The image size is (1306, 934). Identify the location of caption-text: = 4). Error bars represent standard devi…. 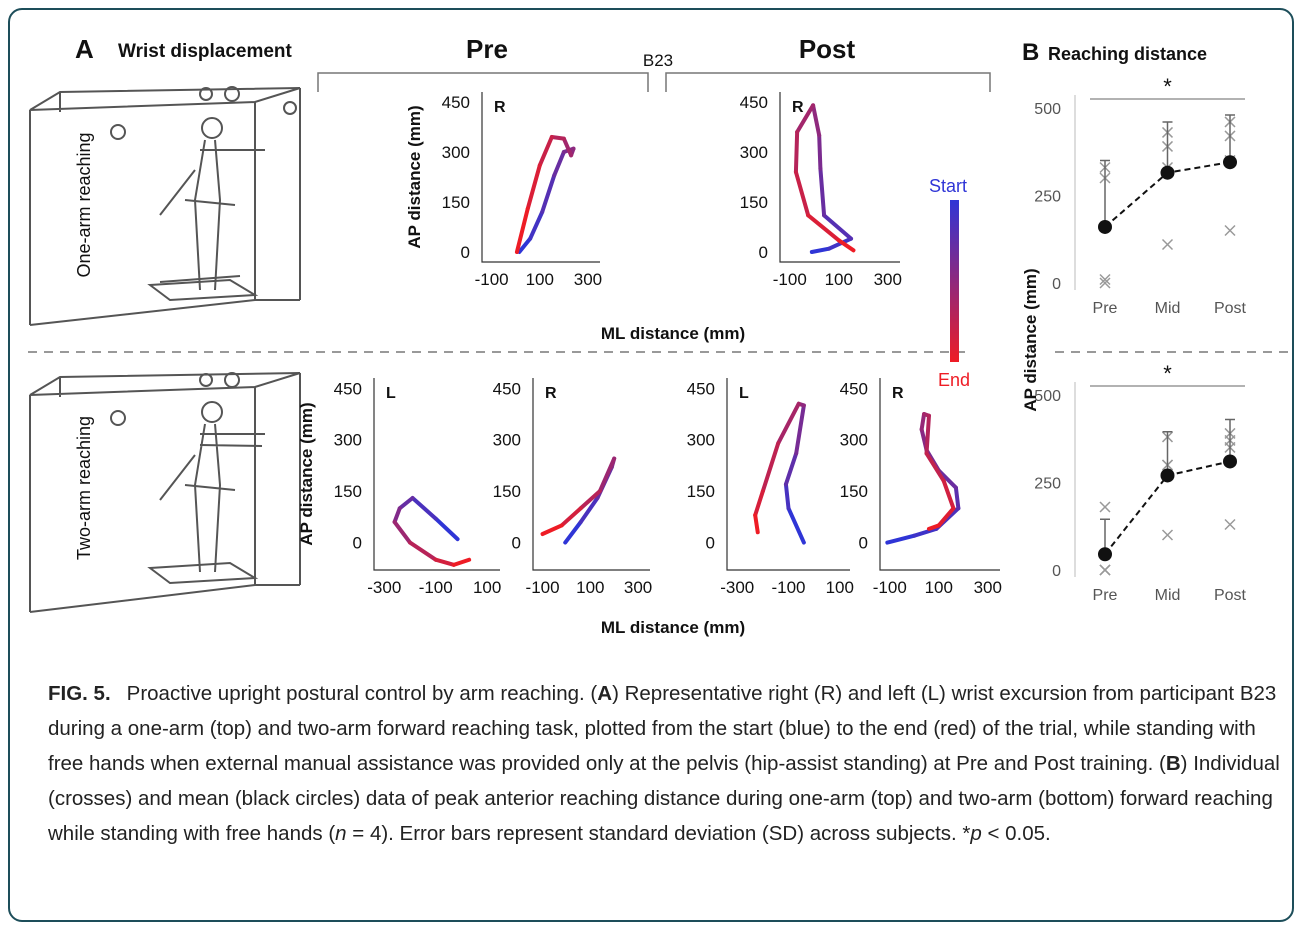
(658, 833).